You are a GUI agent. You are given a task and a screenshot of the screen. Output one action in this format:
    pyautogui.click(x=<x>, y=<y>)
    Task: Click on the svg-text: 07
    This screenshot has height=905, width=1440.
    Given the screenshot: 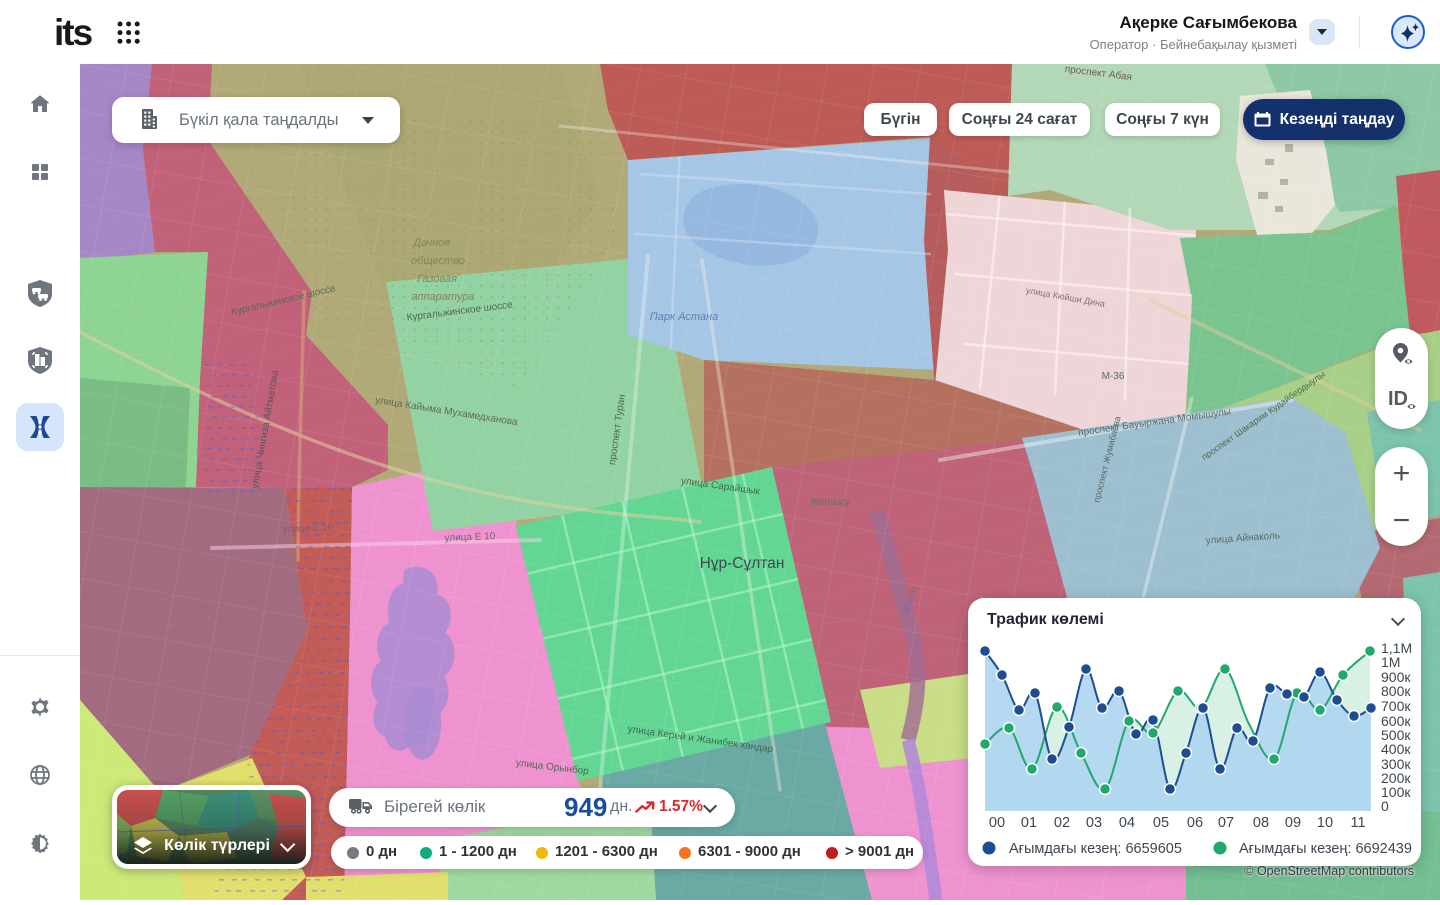 What is the action you would take?
    pyautogui.click(x=1226, y=823)
    